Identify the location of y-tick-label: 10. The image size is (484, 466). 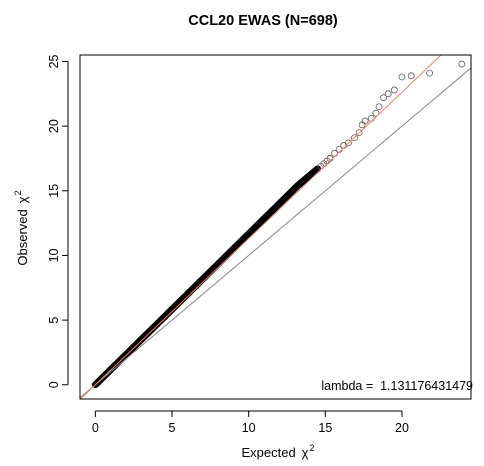
(54, 255).